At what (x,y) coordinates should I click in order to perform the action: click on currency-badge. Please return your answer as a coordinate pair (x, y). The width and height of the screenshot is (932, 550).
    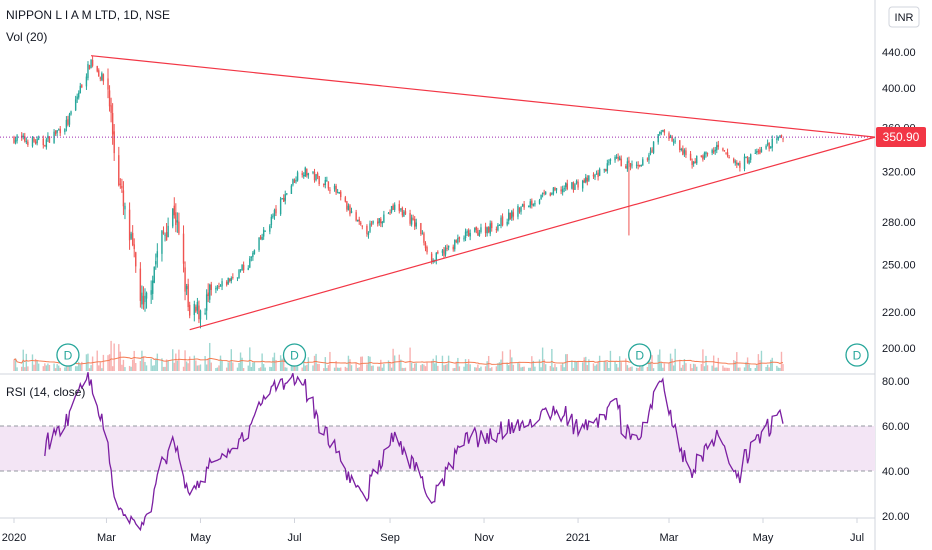
    Looking at the image, I should click on (904, 17).